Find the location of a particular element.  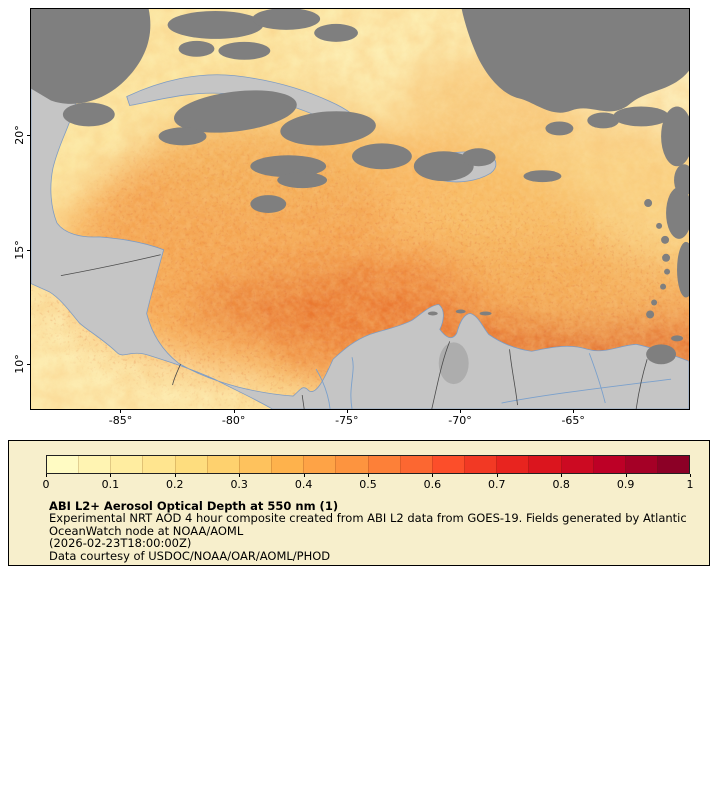

colorbar-tick-label: 0.5 is located at coordinates (368, 484).